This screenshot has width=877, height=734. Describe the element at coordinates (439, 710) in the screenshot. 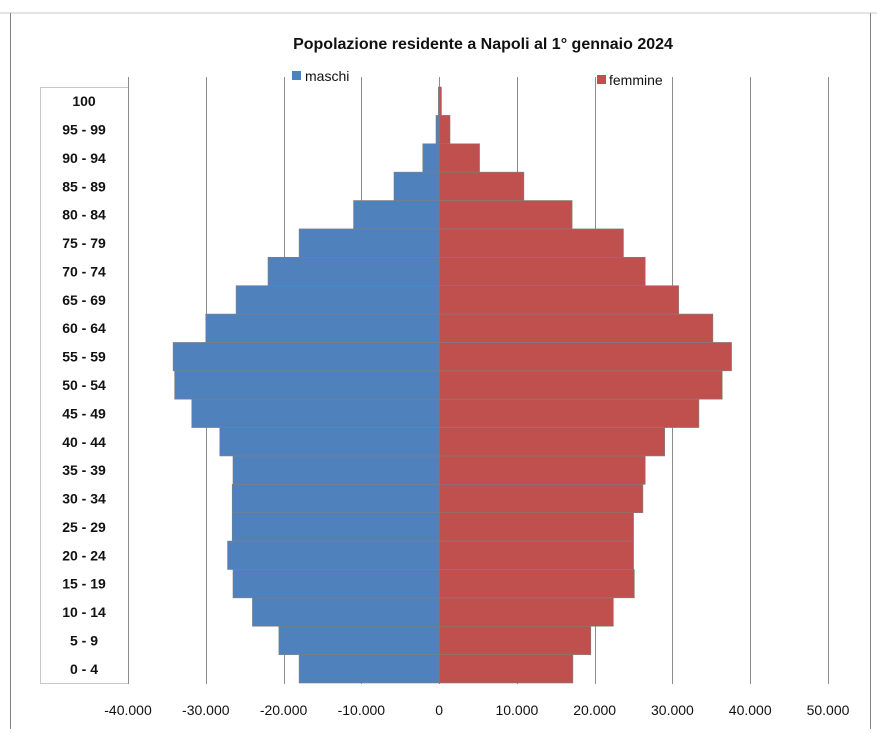

I see `x-tick-label: 0` at that location.